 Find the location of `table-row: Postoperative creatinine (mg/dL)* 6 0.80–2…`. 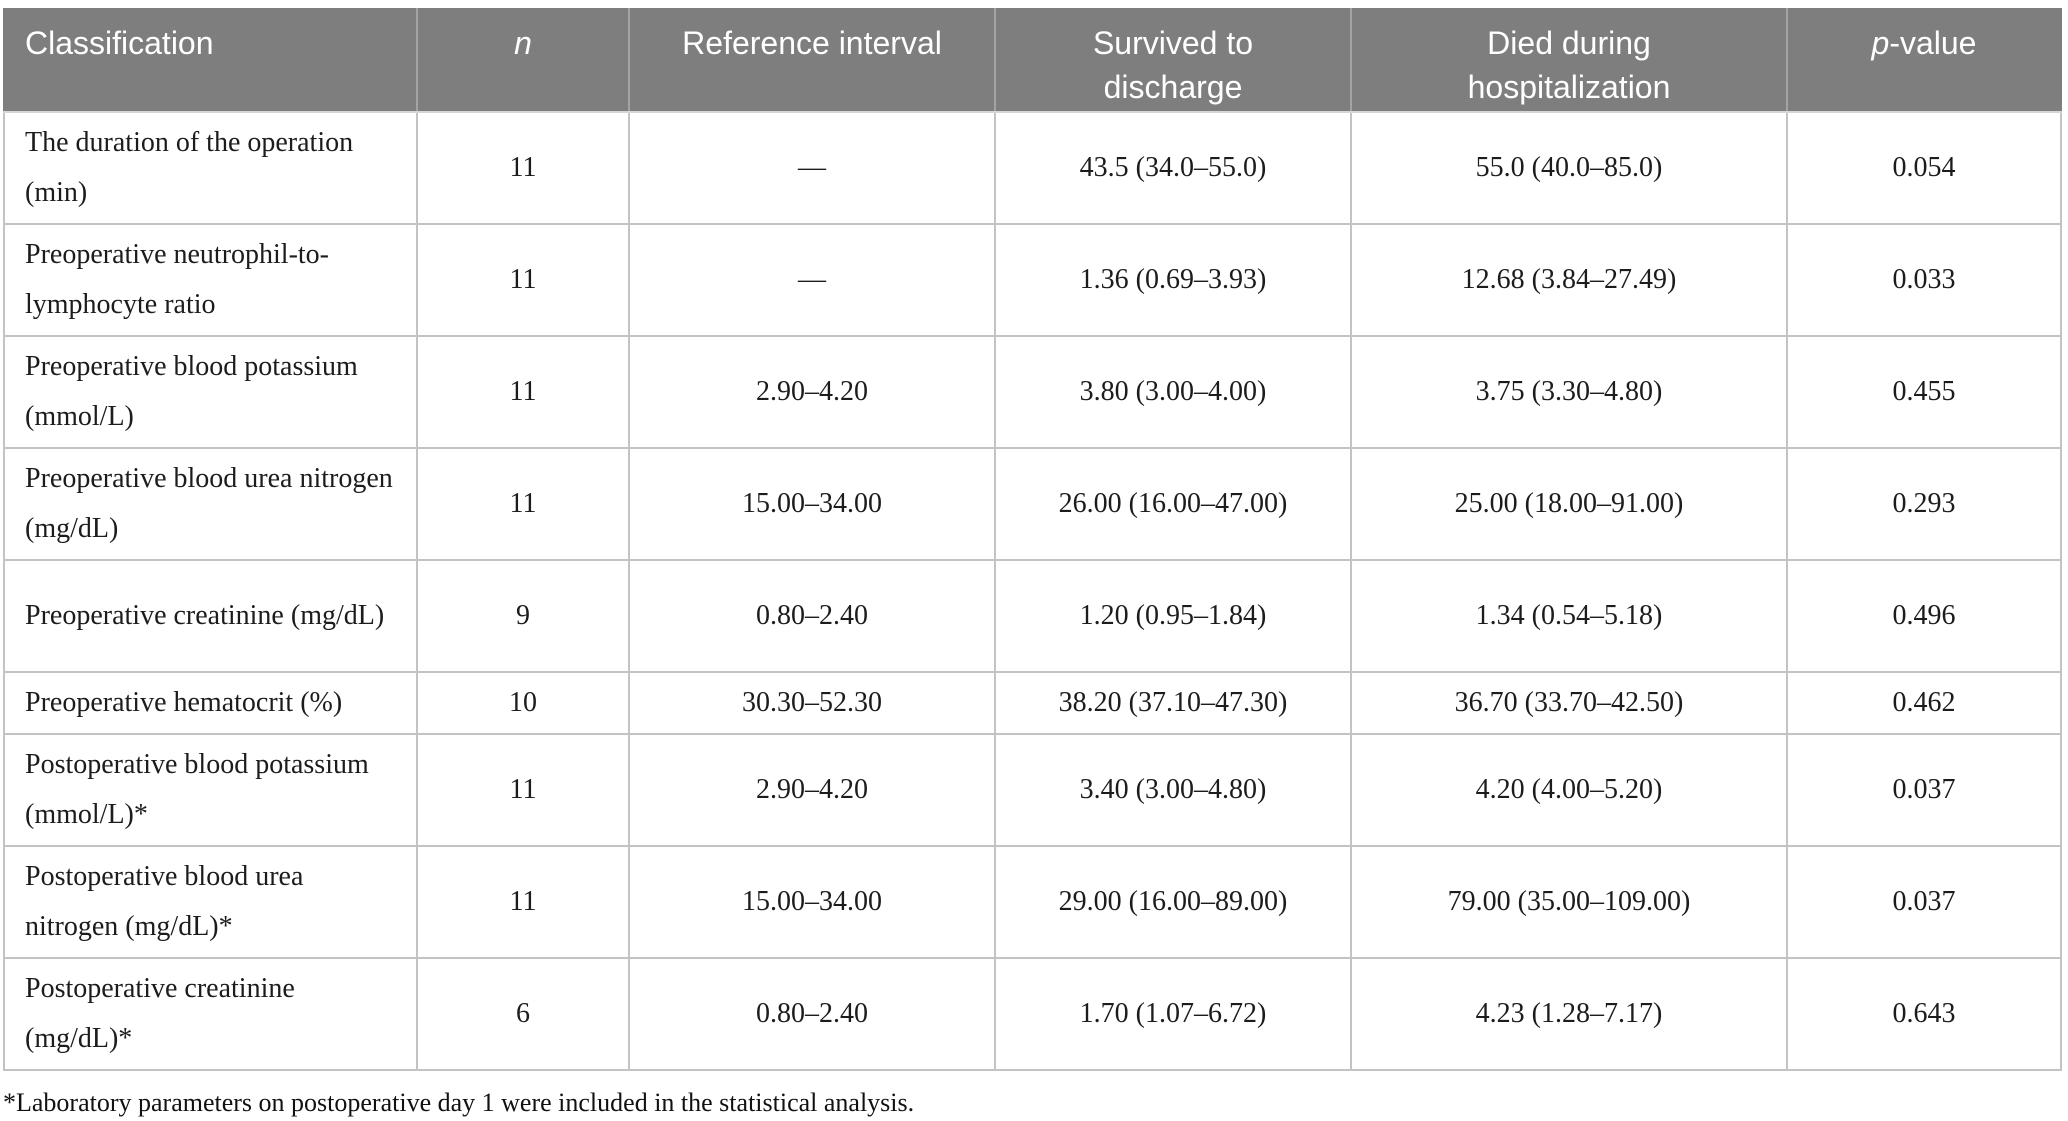

table-row: Postoperative creatinine (mg/dL)* 6 0.80–2… is located at coordinates (1032, 1014).